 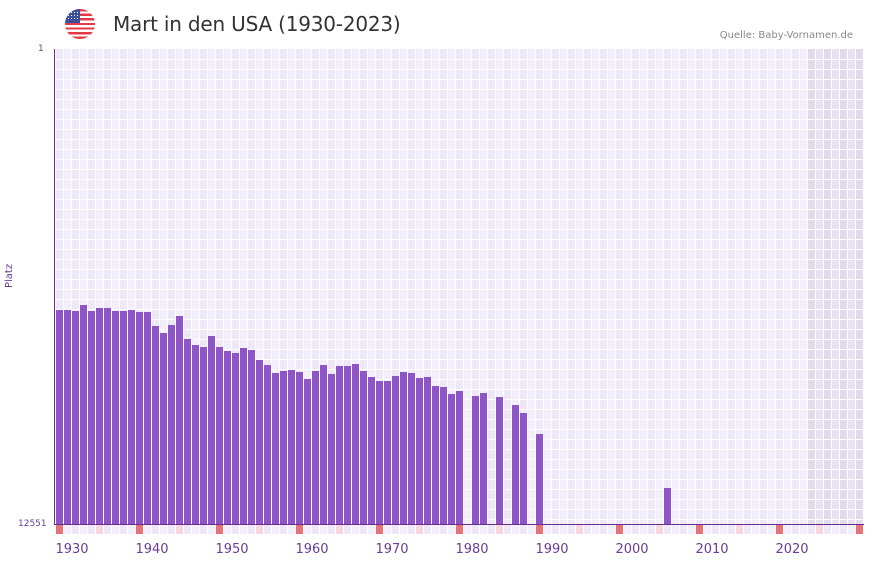 What do you see at coordinates (203, 435) in the screenshot?
I see `bar-1946` at bounding box center [203, 435].